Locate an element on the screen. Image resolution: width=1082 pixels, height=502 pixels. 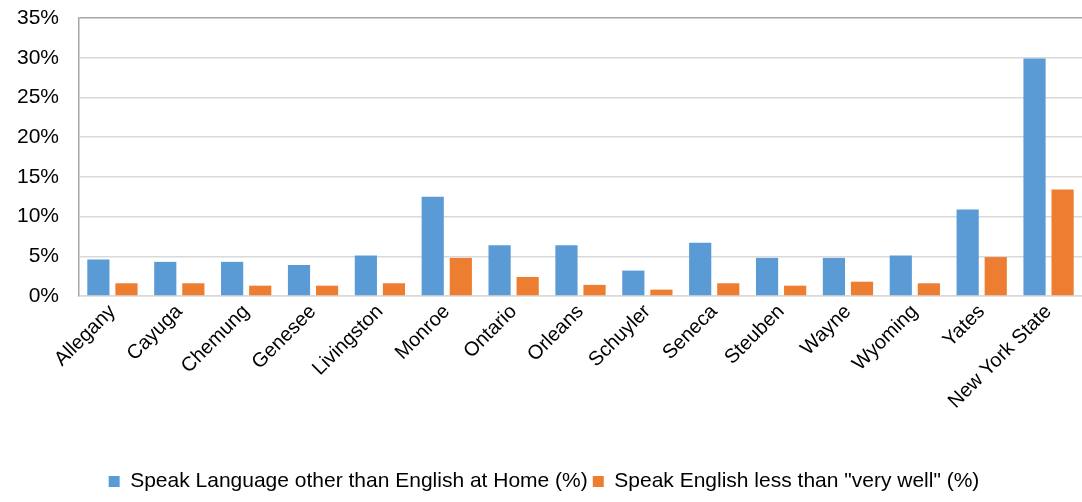
y-tick-label: 35% is located at coordinates (37, 16).